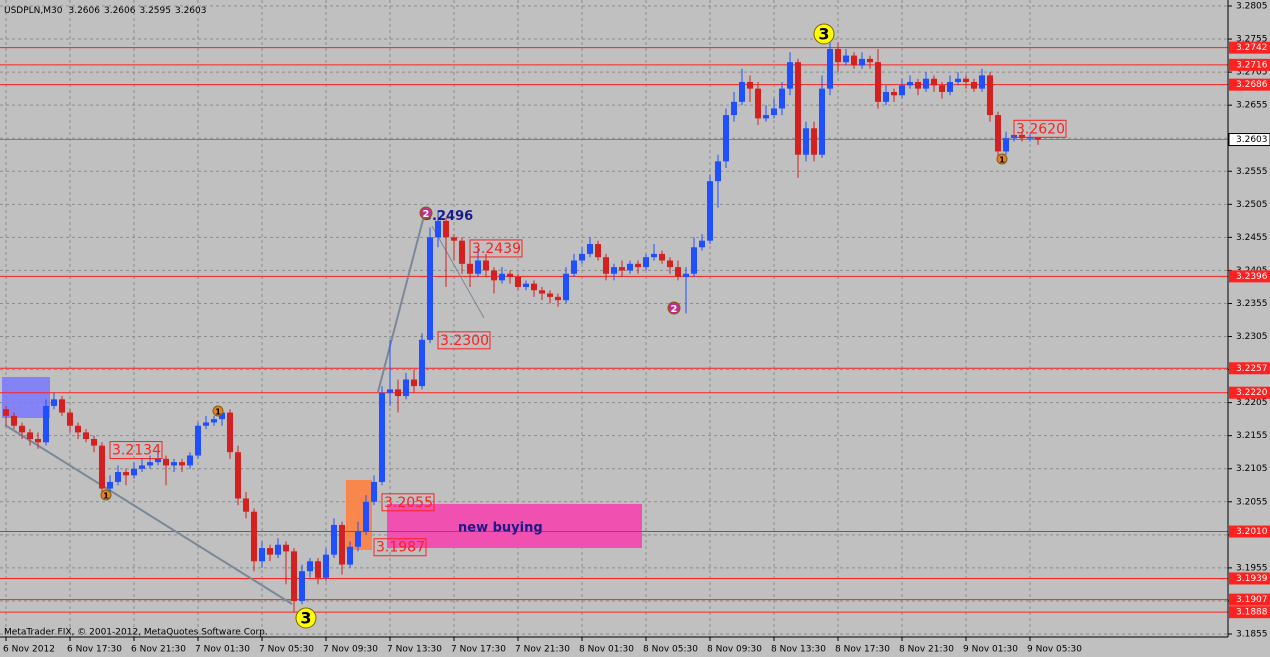 The width and height of the screenshot is (1270, 657). What do you see at coordinates (734, 650) in the screenshot?
I see `x-tick-label: 8 Nov 09:30` at bounding box center [734, 650].